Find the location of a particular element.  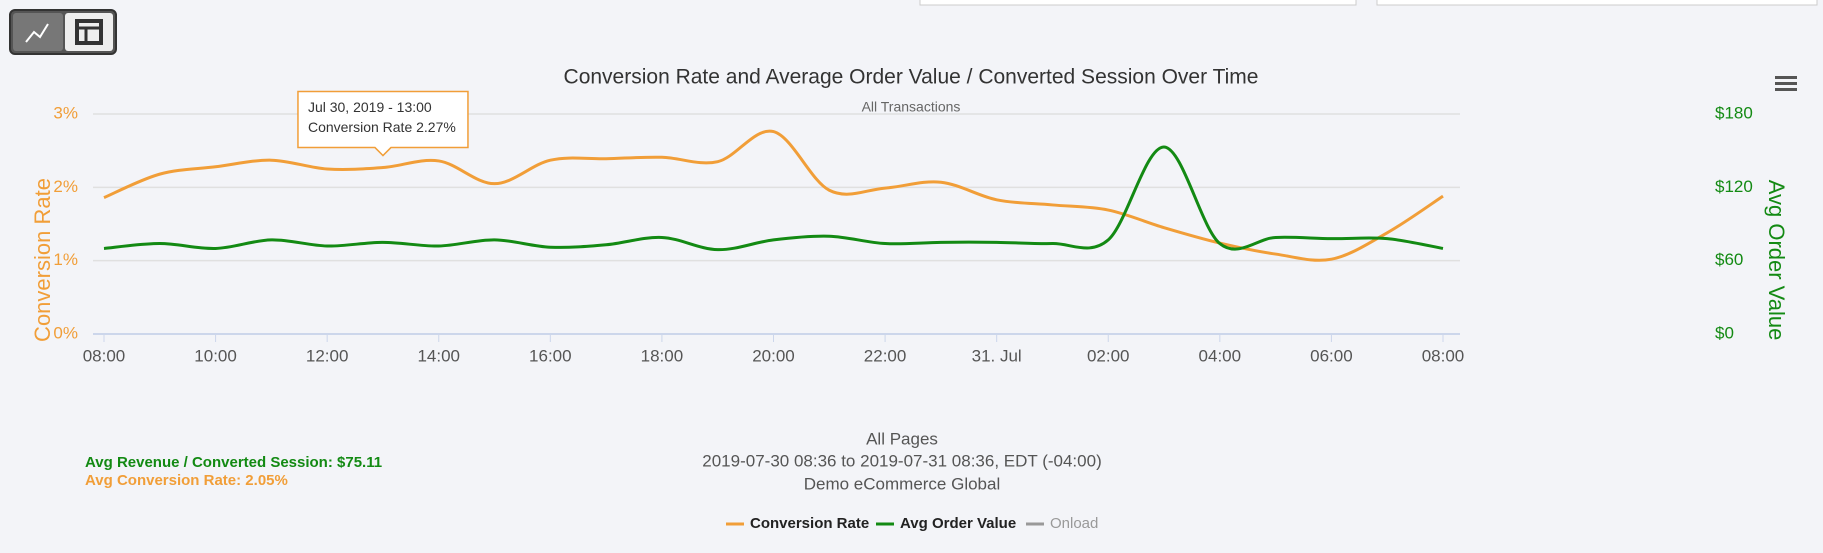

menu-button is located at coordinates (1786, 83).